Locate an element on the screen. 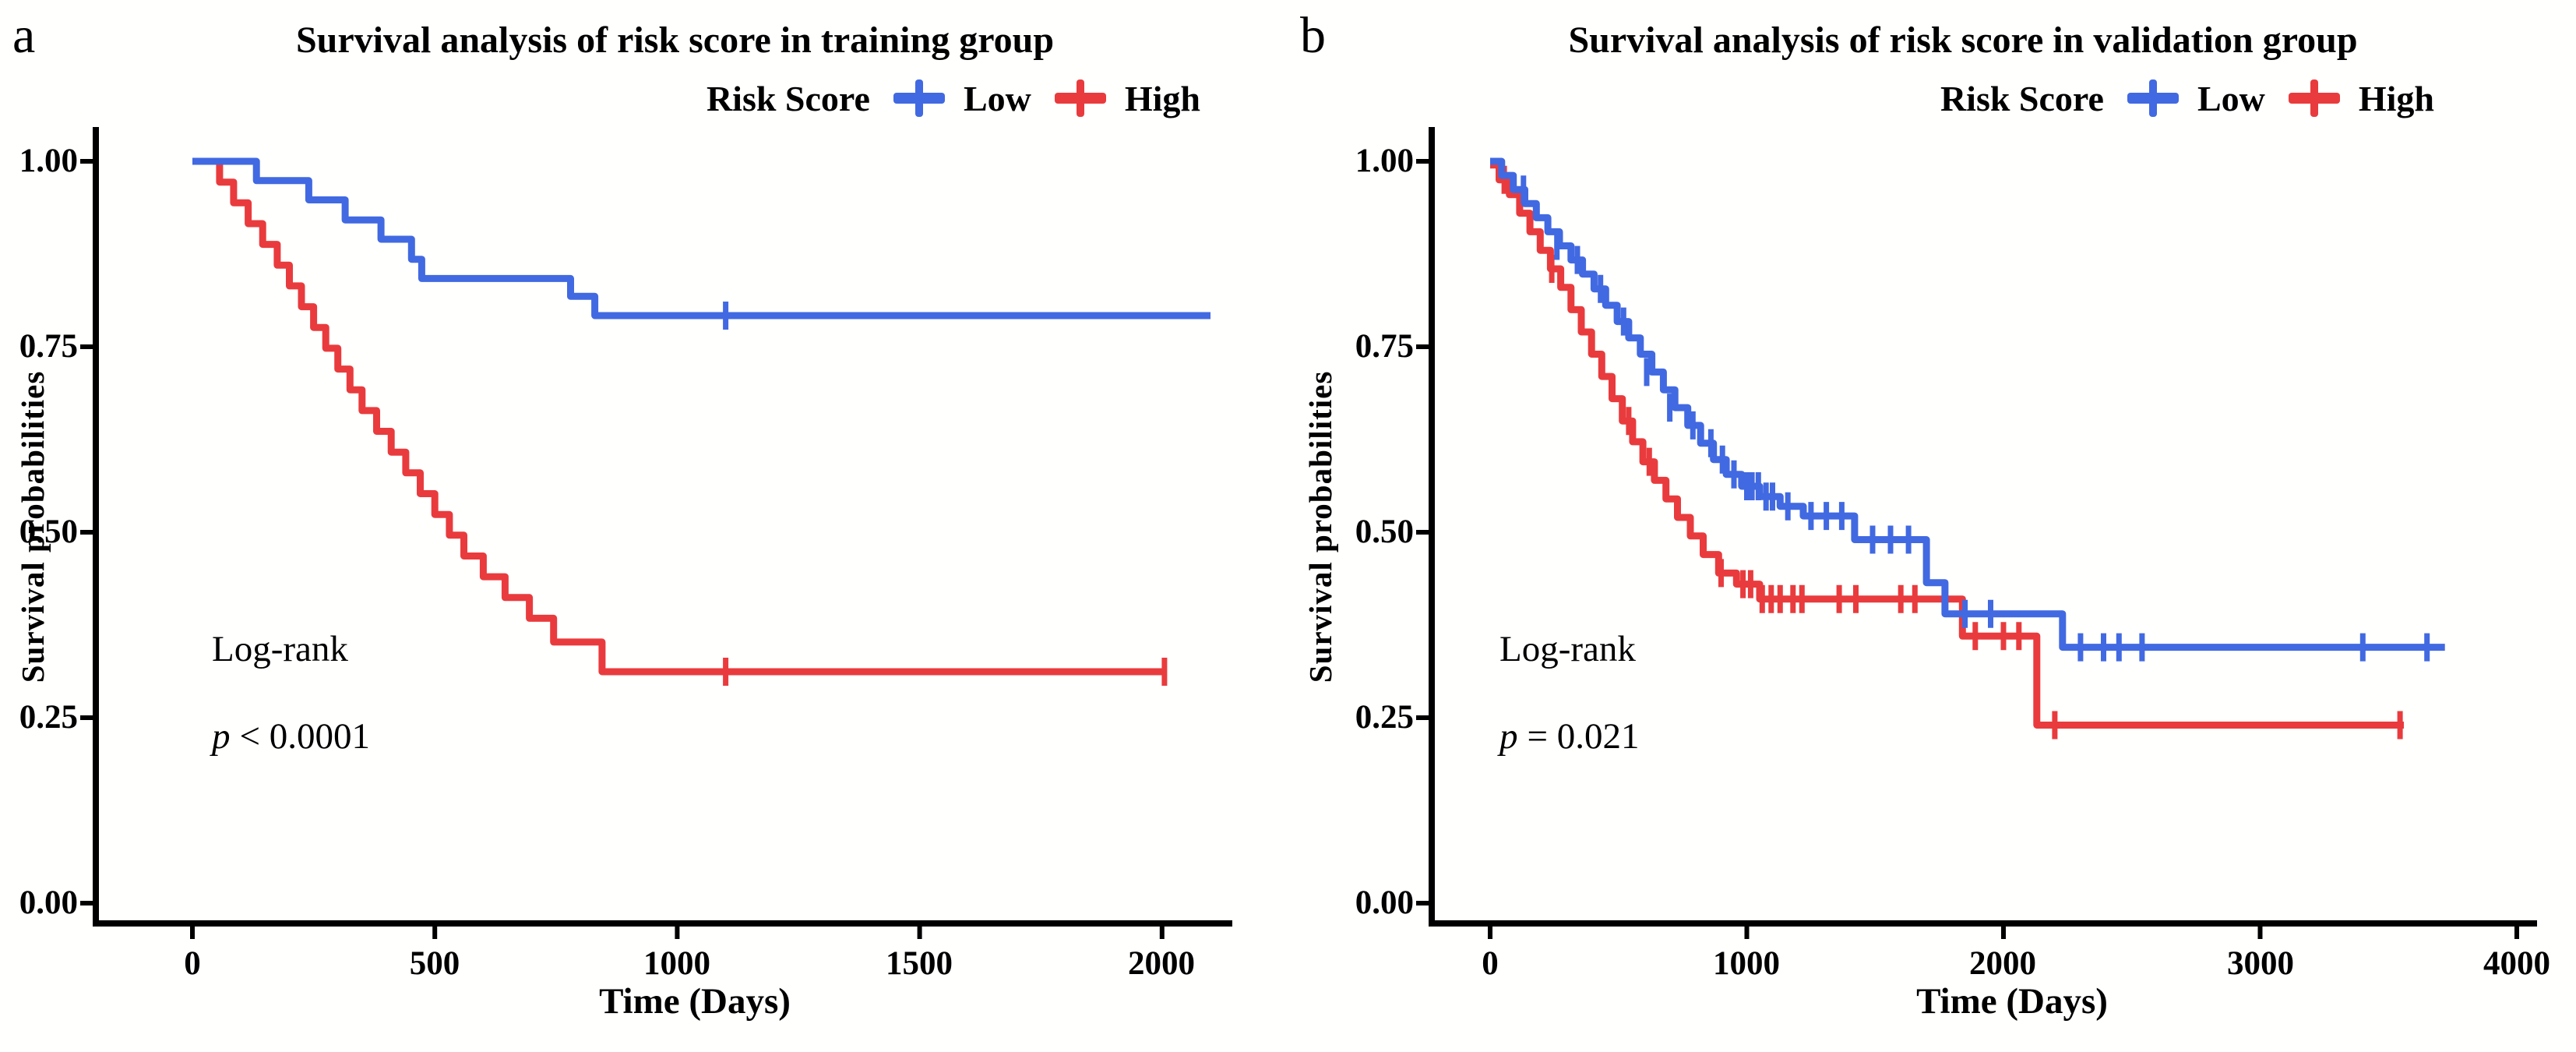 This screenshot has height=1052, width=2576. panel-letter: a is located at coordinates (24, 35).